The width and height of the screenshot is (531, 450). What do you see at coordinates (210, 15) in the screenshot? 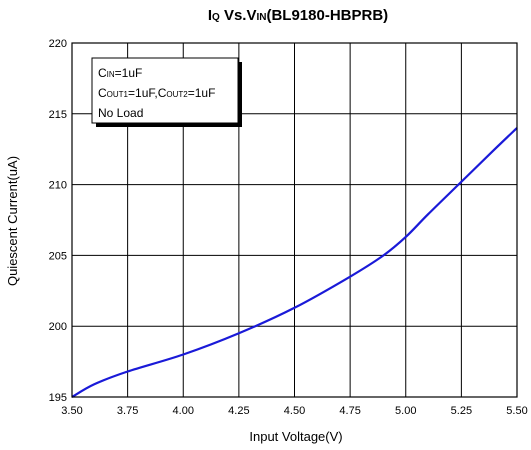
I see `title-main: I` at bounding box center [210, 15].